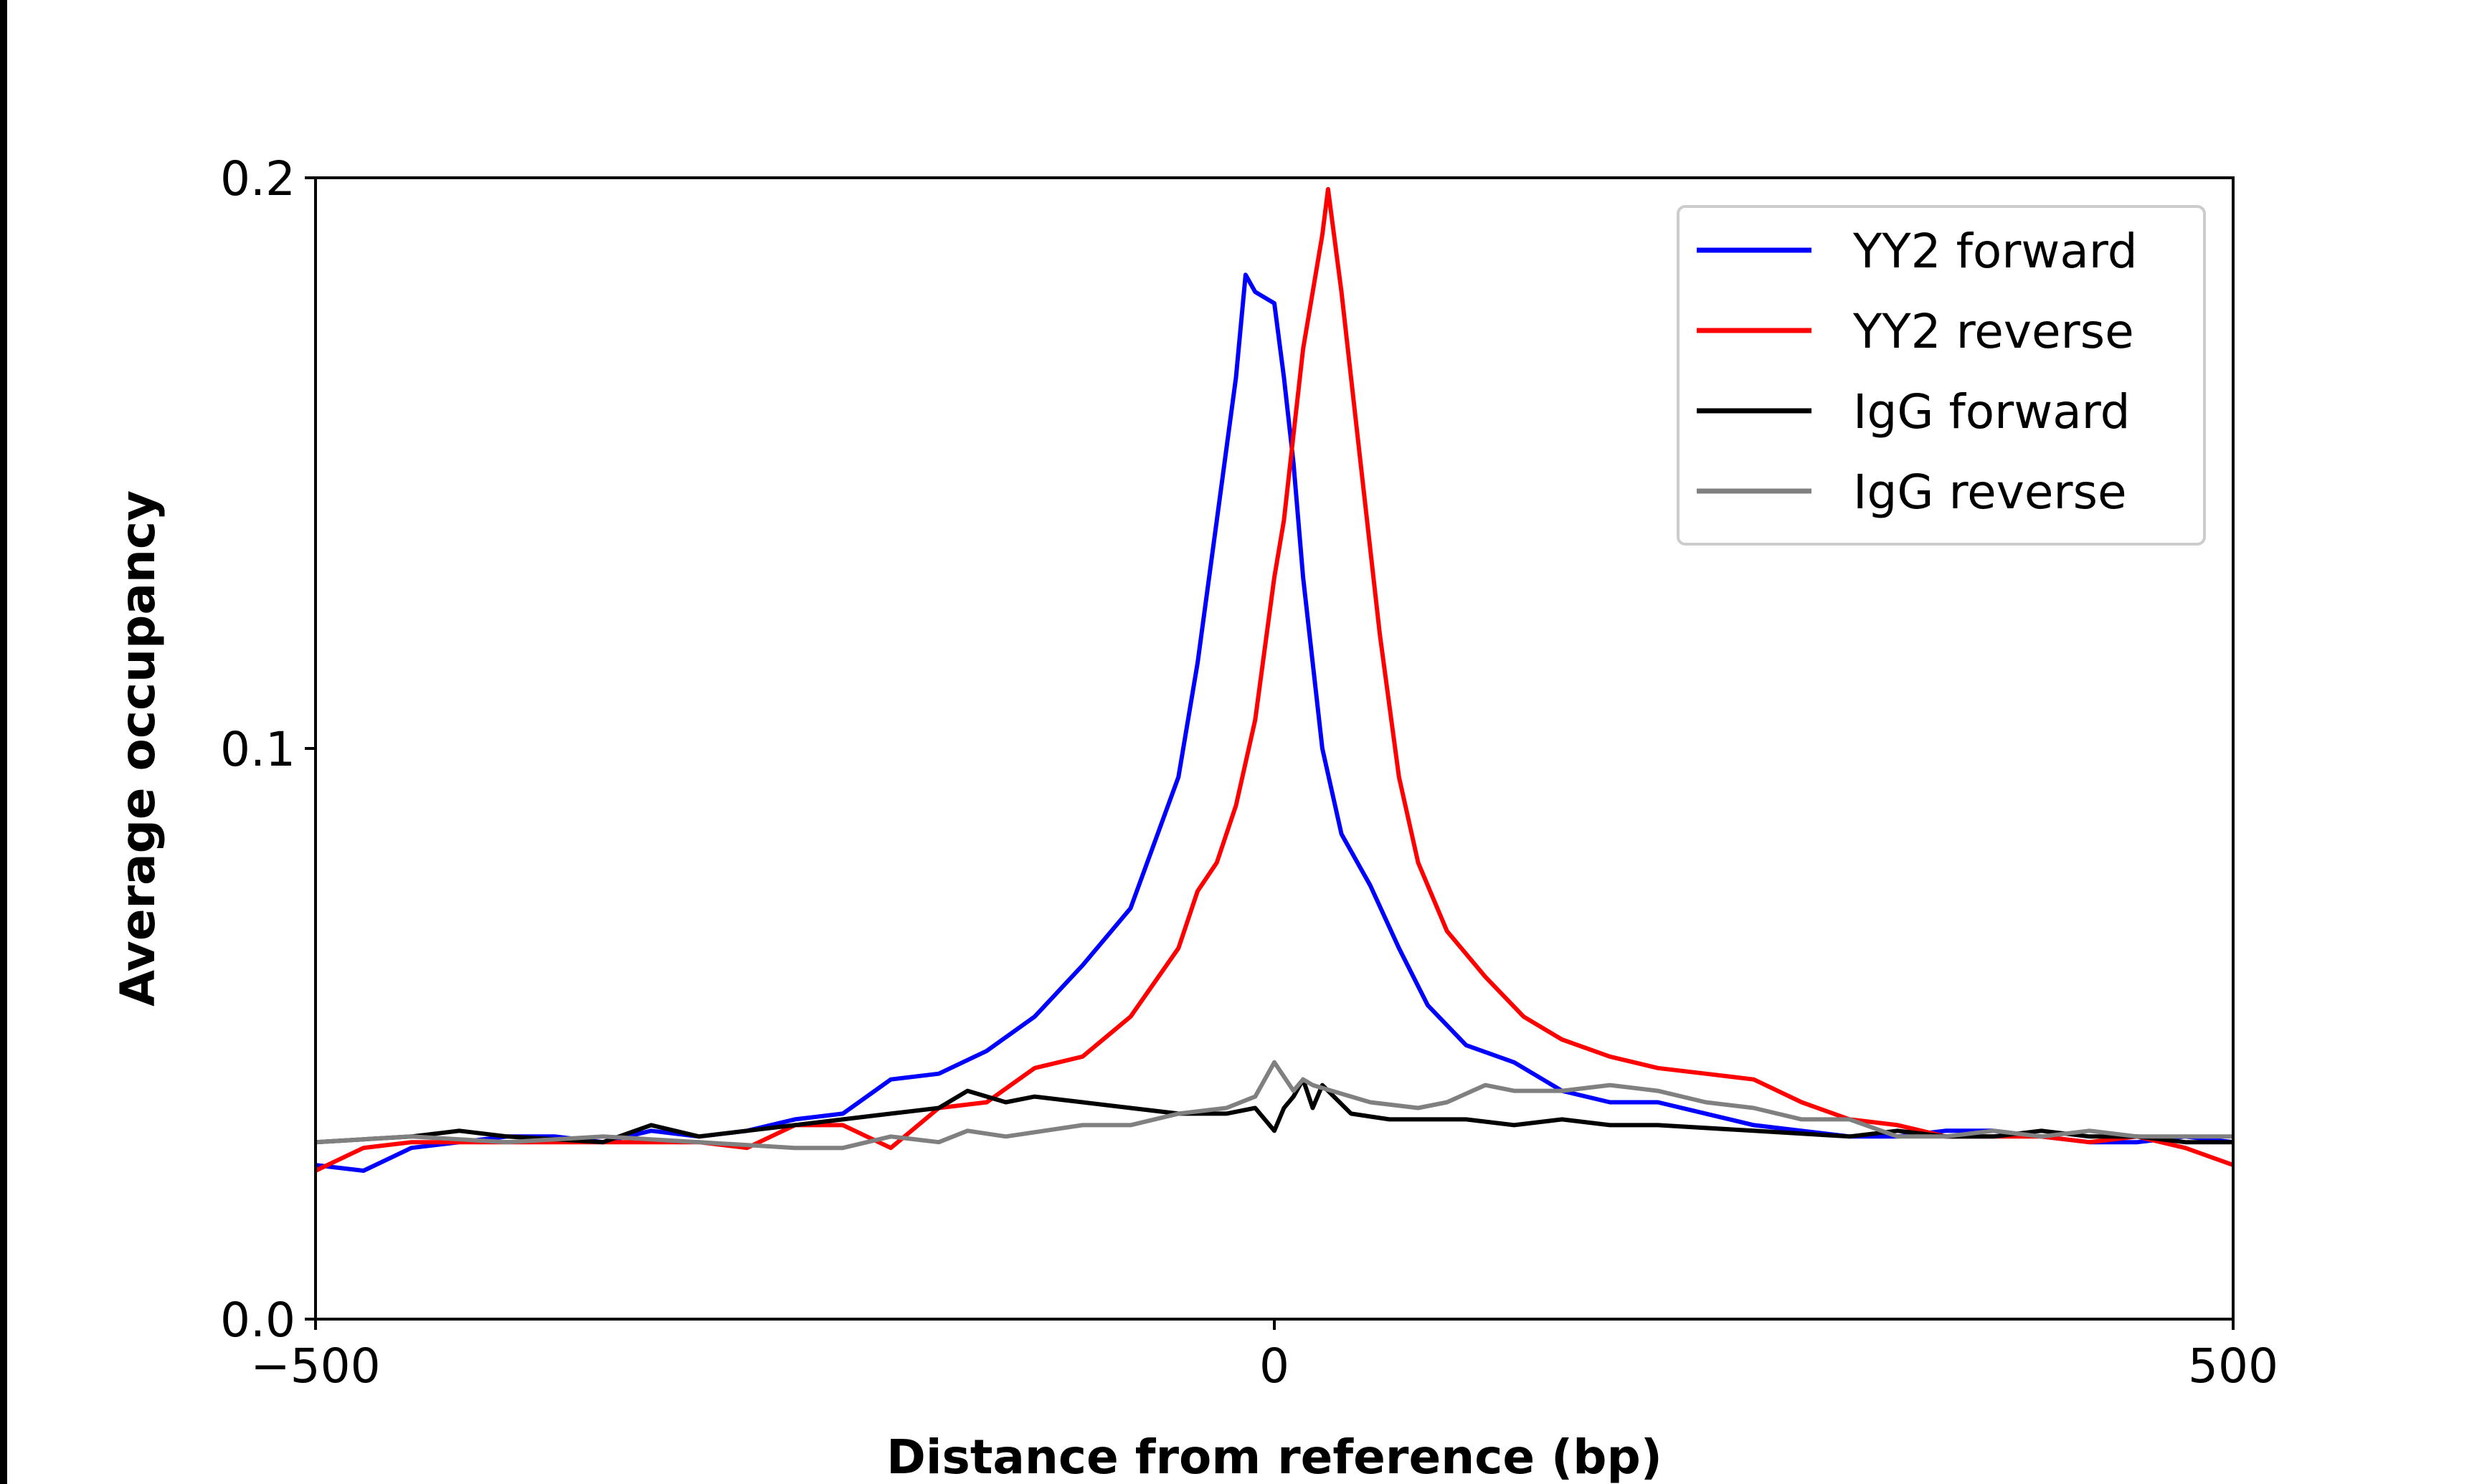 The image size is (2487, 1484). I want to click on series-line-igg-forward, so click(1274, 1111).